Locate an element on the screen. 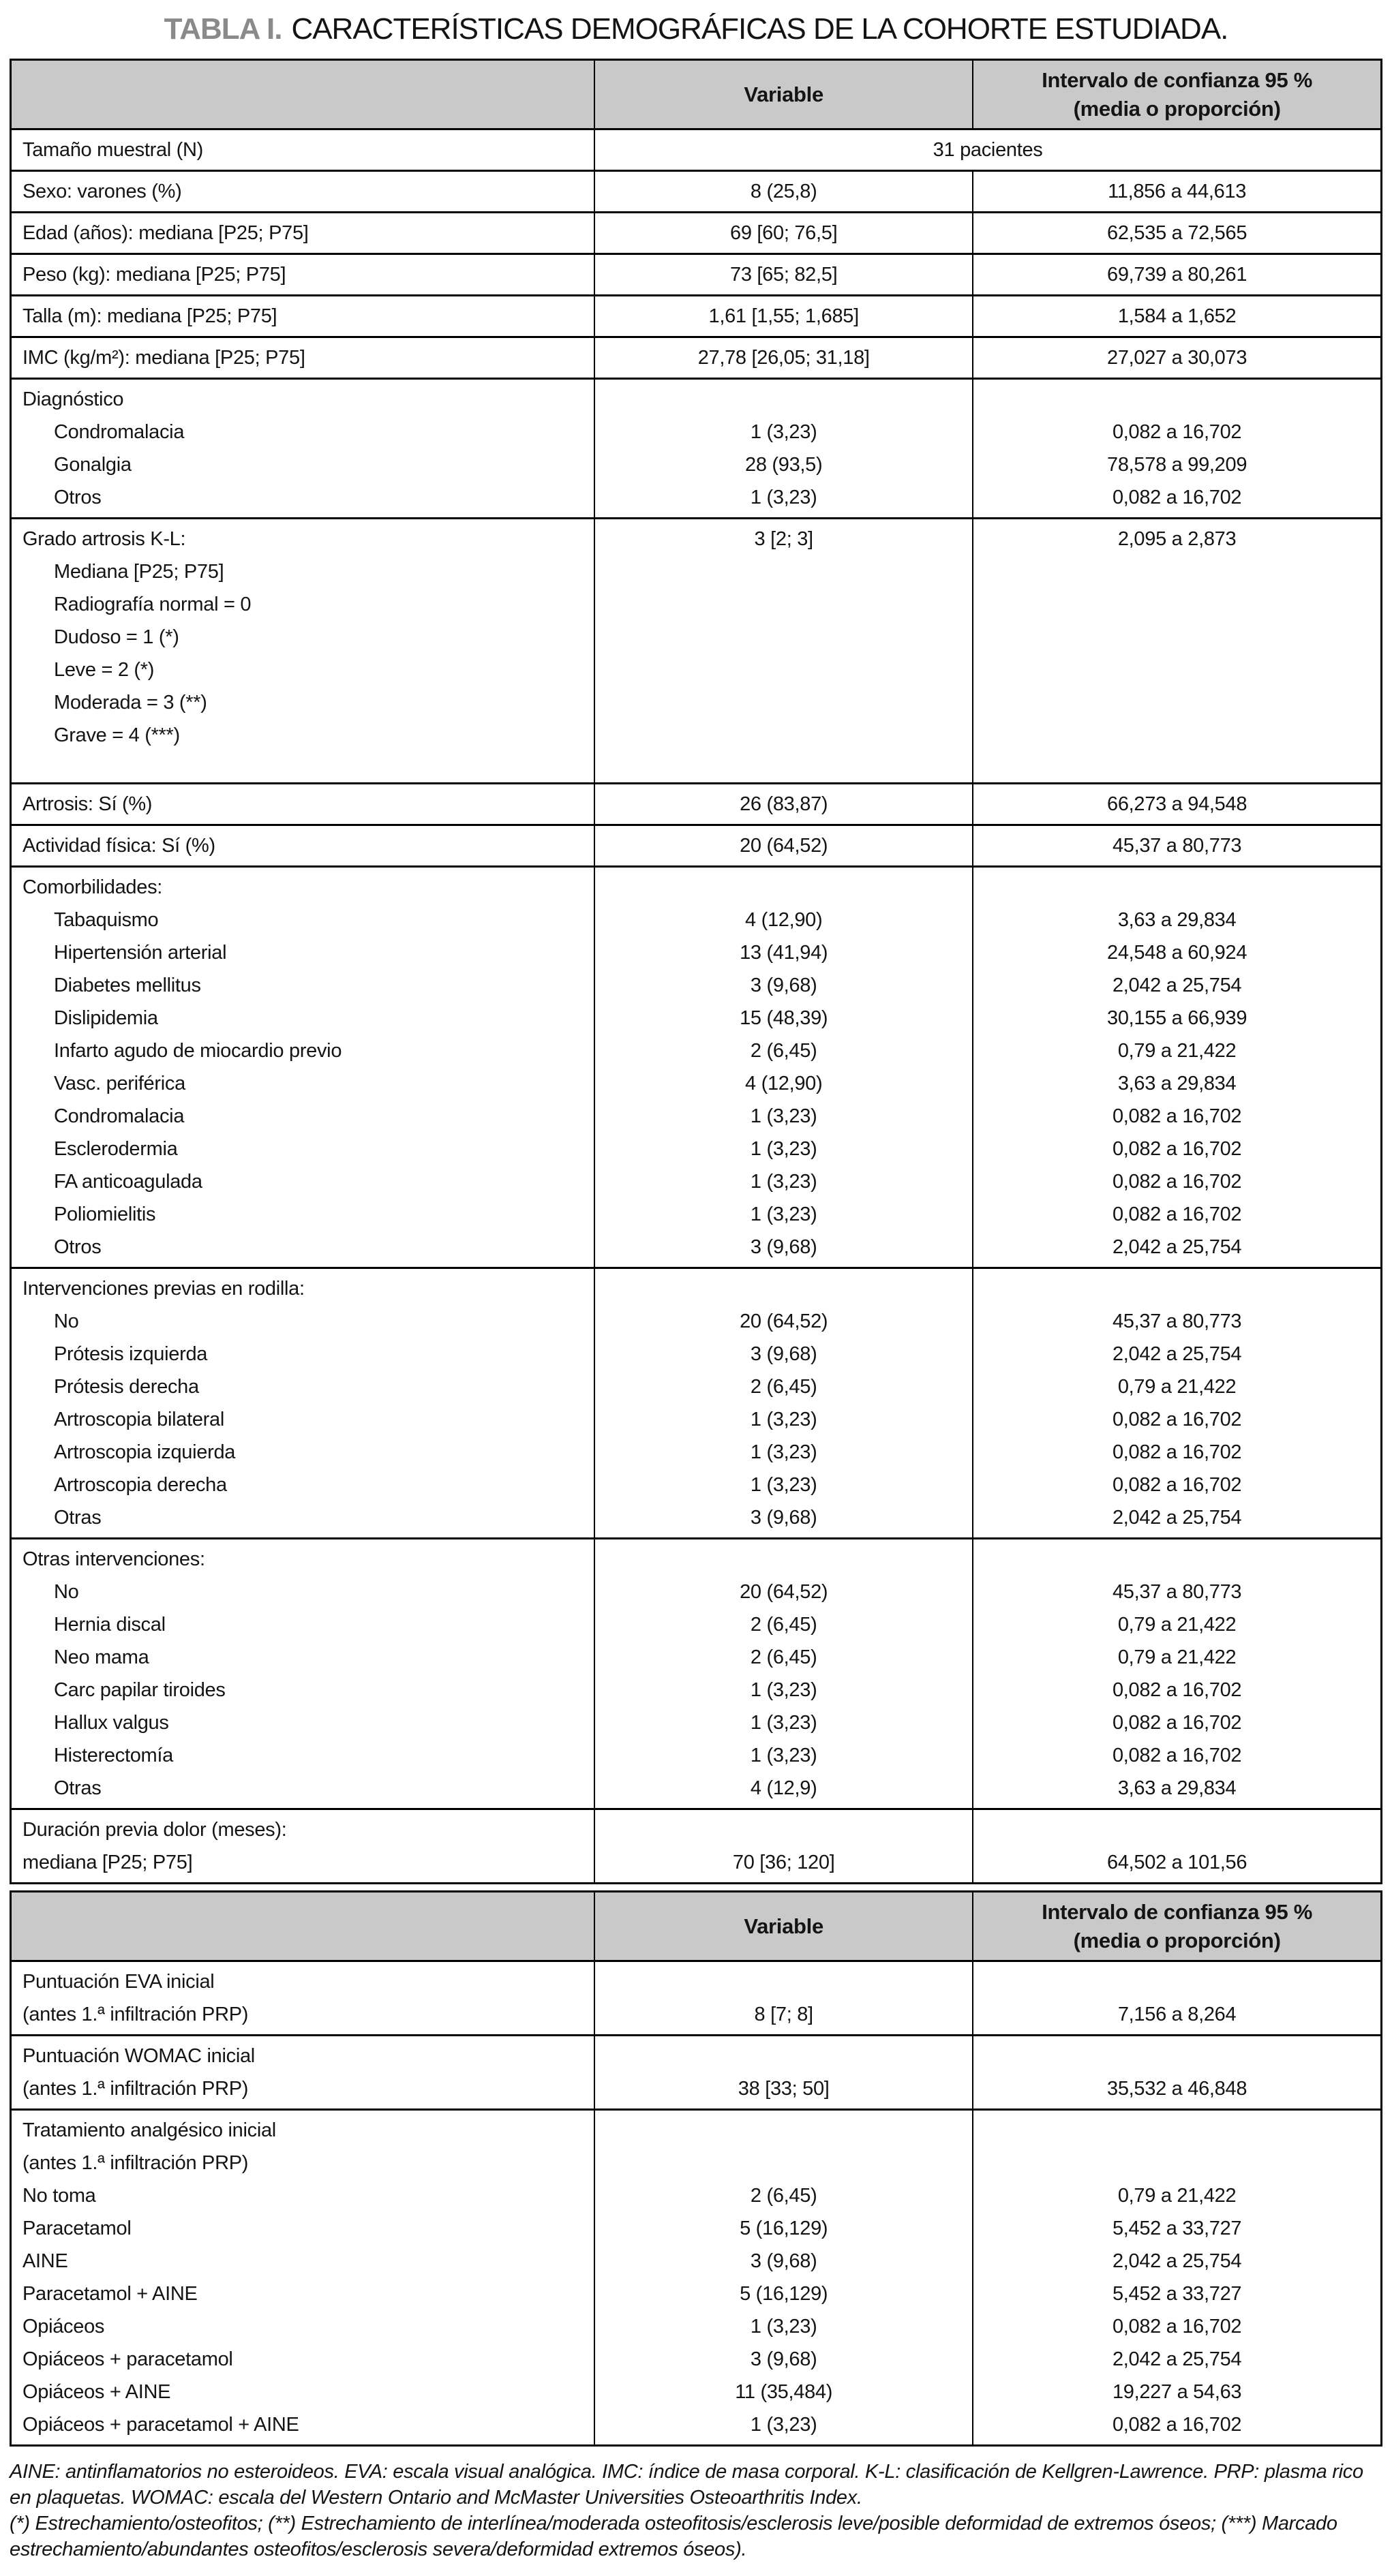  header-ci-line2: (media o proporción) is located at coordinates (1177, 1940).